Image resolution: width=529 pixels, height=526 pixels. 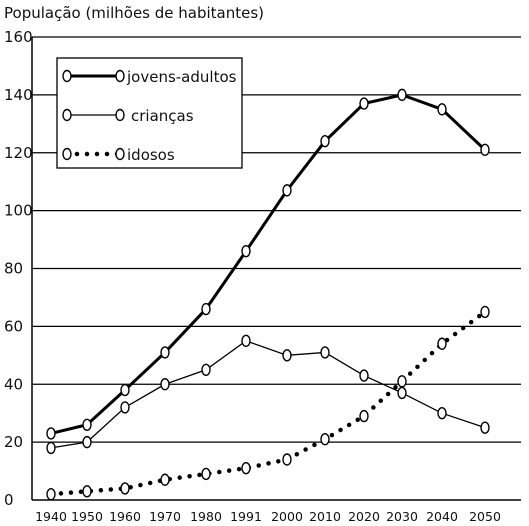 I want to click on x-tick-label: 2020, so click(x=364, y=516).